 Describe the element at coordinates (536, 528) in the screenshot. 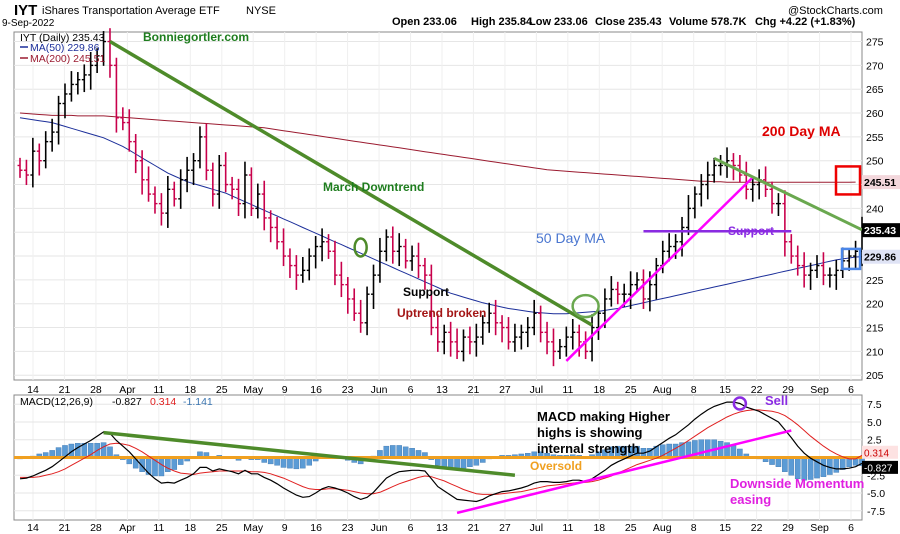

I see `macd-x-tick-label: Jul` at that location.